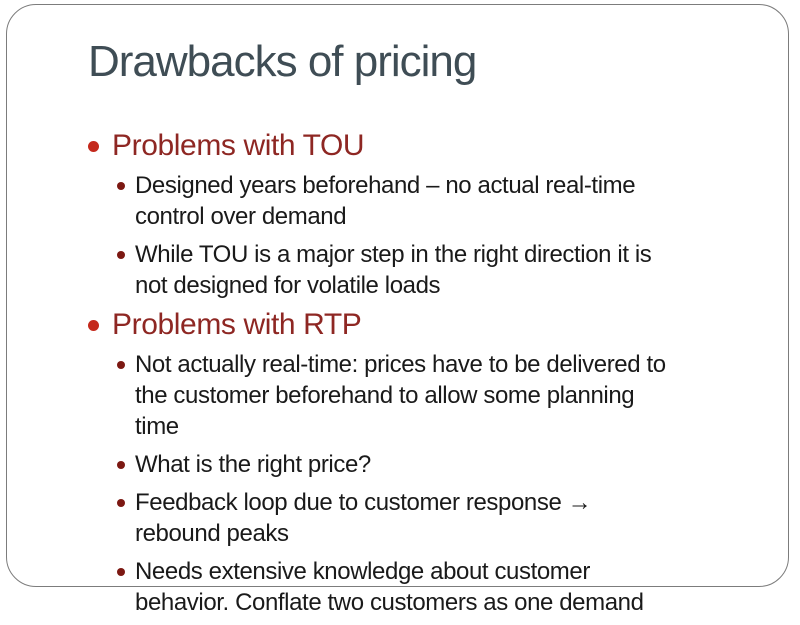 This screenshot has width=800, height=625. What do you see at coordinates (237, 324) in the screenshot?
I see `bullet-text: Problems with RTP` at bounding box center [237, 324].